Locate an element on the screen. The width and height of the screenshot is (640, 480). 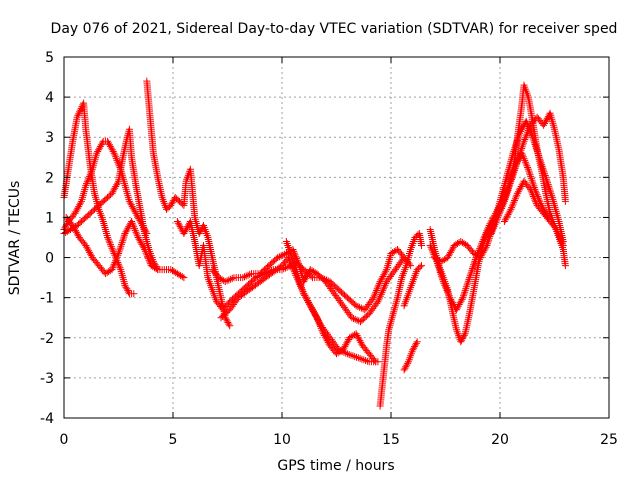
series-arc12 is located at coordinates (412, 286).